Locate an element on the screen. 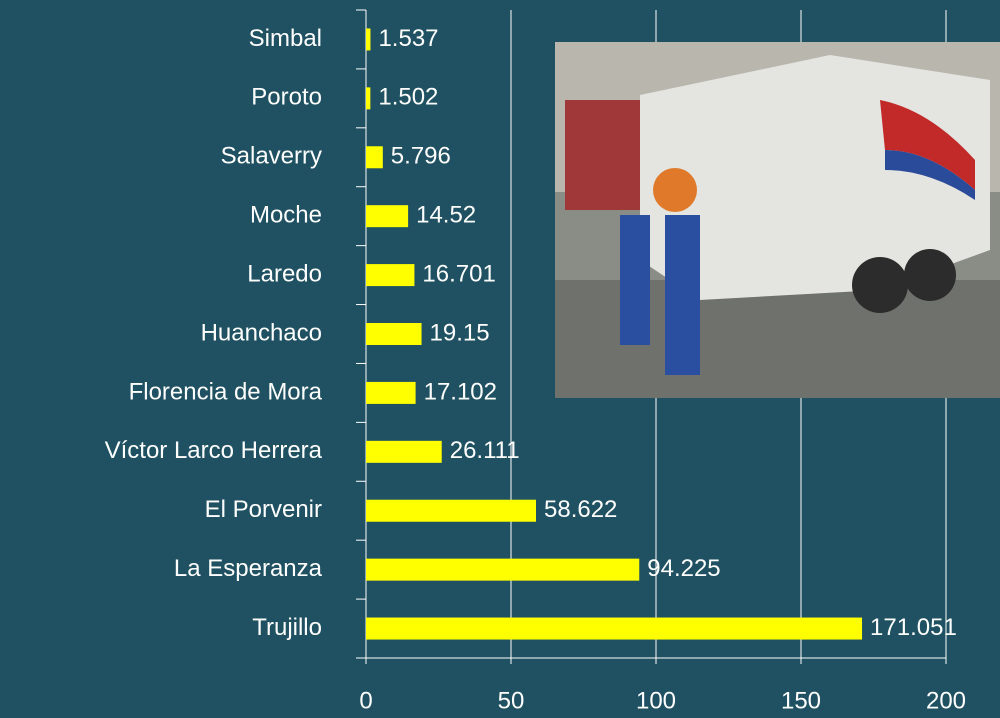 Image resolution: width=1000 pixels, height=718 pixels. y-tick-label: Laredo is located at coordinates (284, 273).